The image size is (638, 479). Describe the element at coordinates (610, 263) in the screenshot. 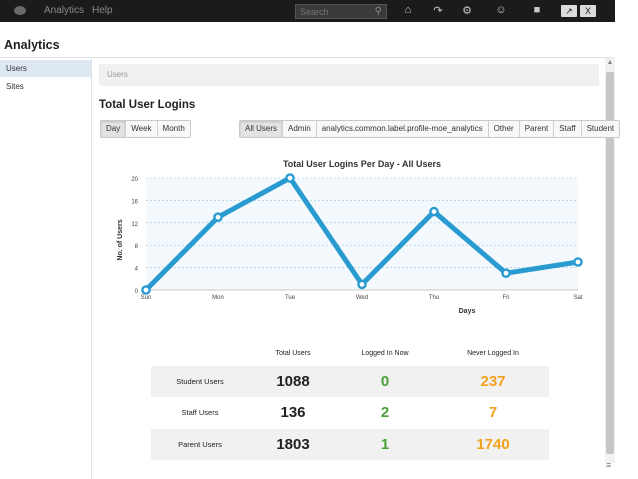

I see `scroll-thumb` at that location.